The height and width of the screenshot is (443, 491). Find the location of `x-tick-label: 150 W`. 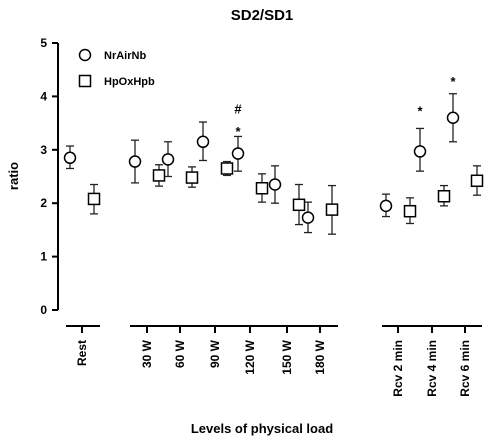

x-tick-label: 150 W is located at coordinates (287, 356).